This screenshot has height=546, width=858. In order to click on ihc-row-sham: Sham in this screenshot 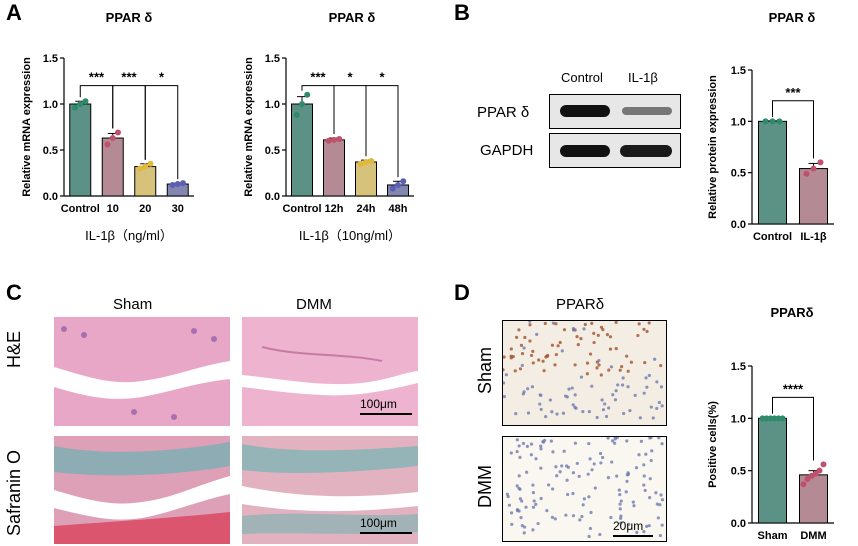, I will do `click(485, 370)`.